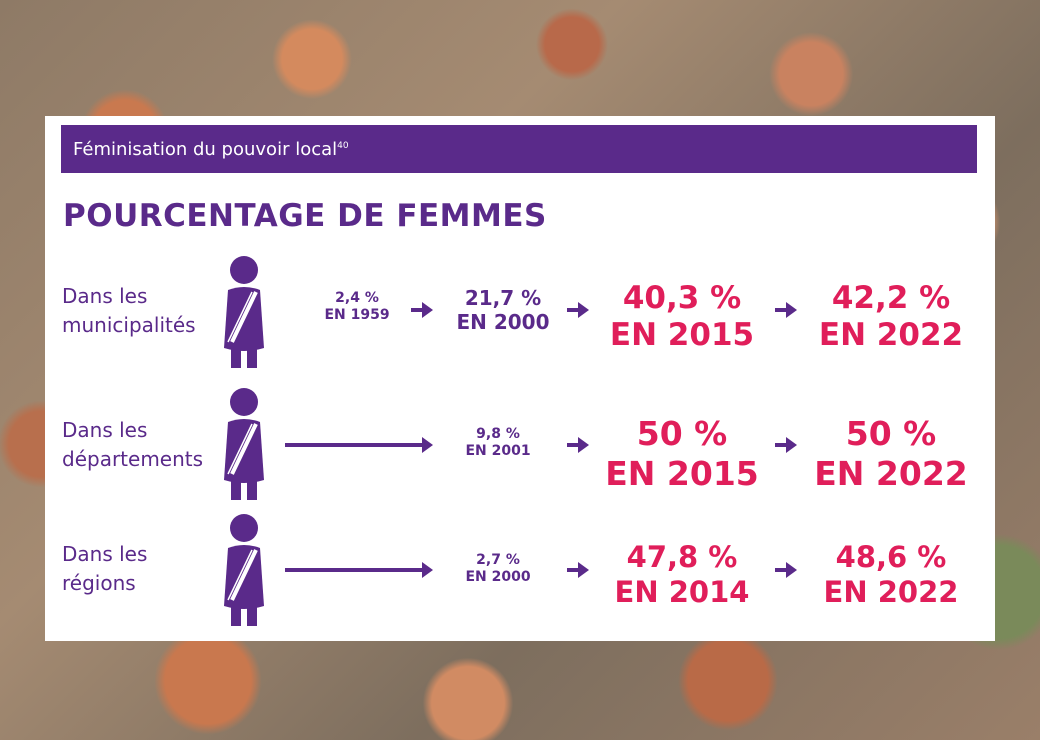 Image resolution: width=1040 pixels, height=740 pixels. What do you see at coordinates (682, 591) in the screenshot?
I see `value-year: EN 2014` at bounding box center [682, 591].